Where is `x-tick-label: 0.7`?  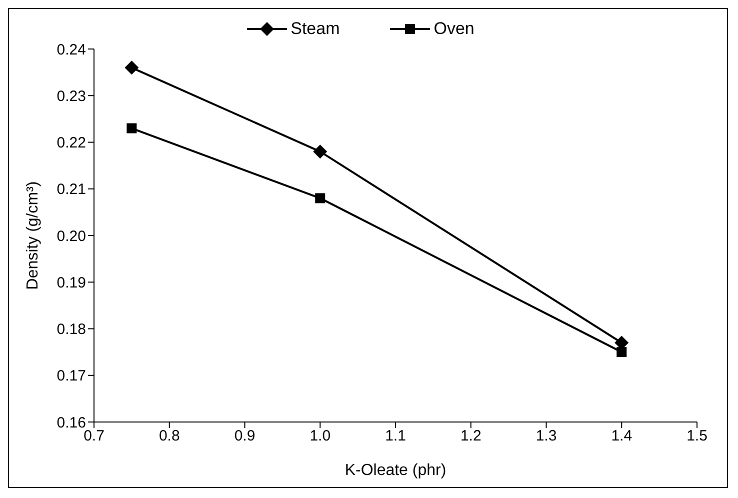 x-tick-label: 0.7 is located at coordinates (94, 436).